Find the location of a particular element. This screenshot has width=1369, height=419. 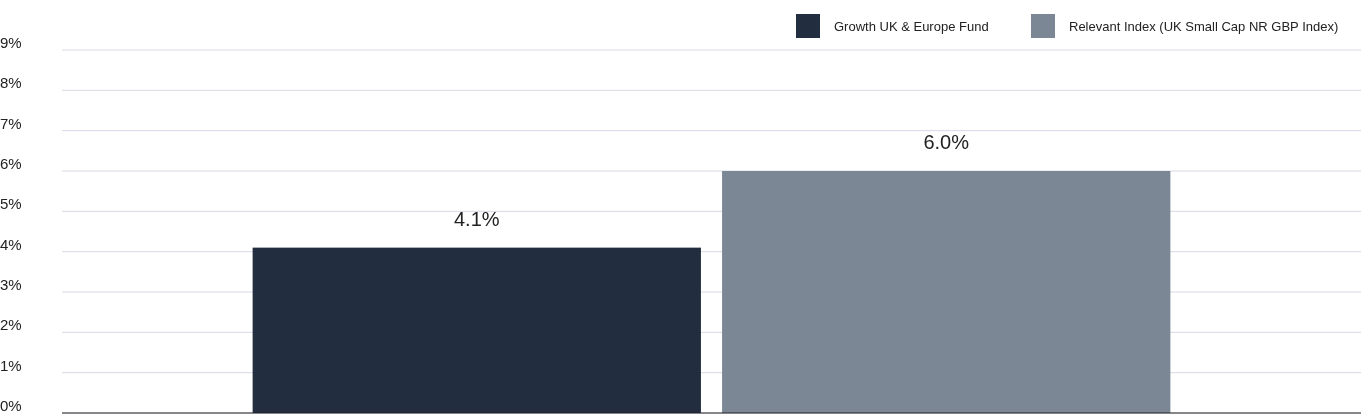

y-tick-label: 7% is located at coordinates (11, 123).